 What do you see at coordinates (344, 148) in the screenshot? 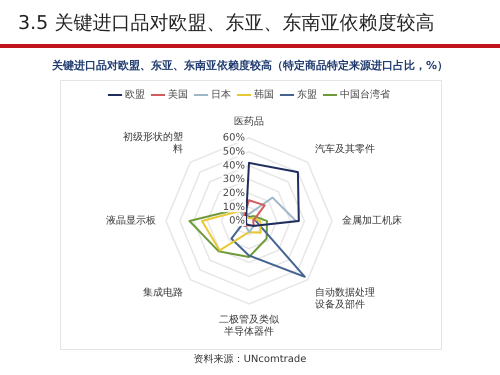
I see `spoke-label: 汽车及其零件` at bounding box center [344, 148].